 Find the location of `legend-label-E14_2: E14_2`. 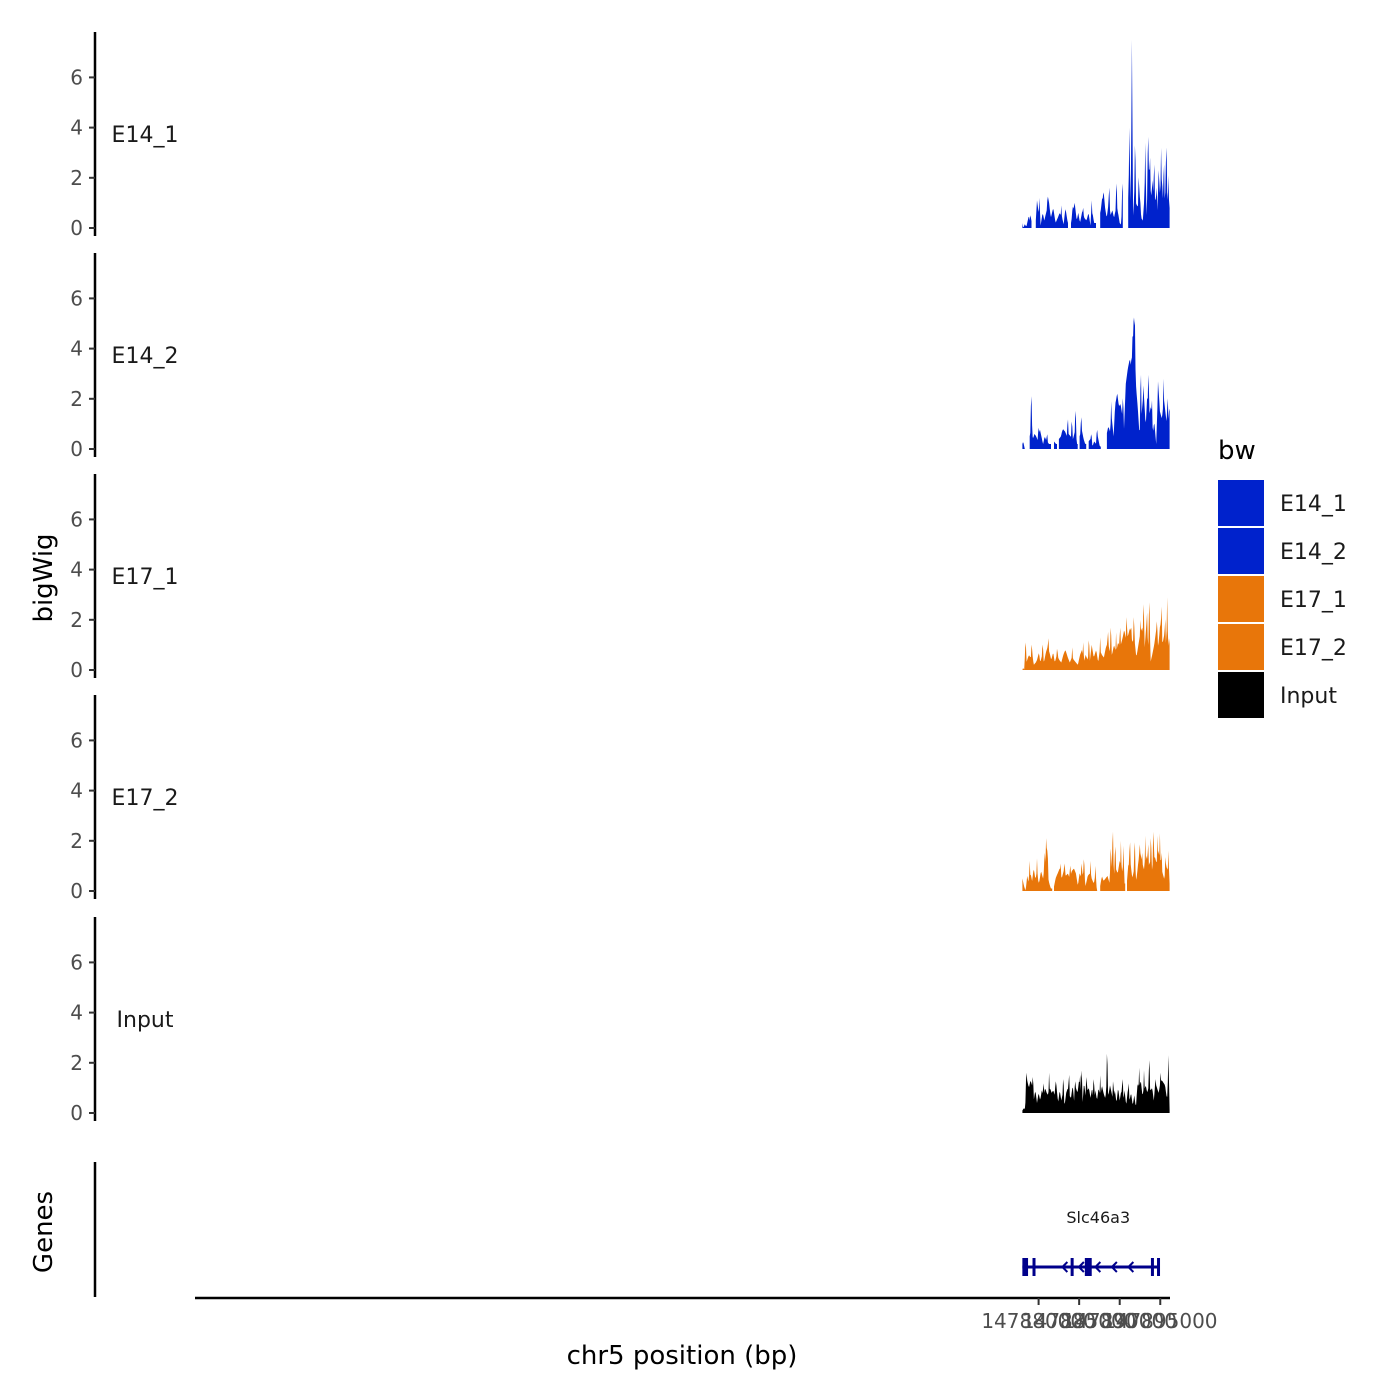

legend-label-E14_2: E14_2 is located at coordinates (1313, 552).